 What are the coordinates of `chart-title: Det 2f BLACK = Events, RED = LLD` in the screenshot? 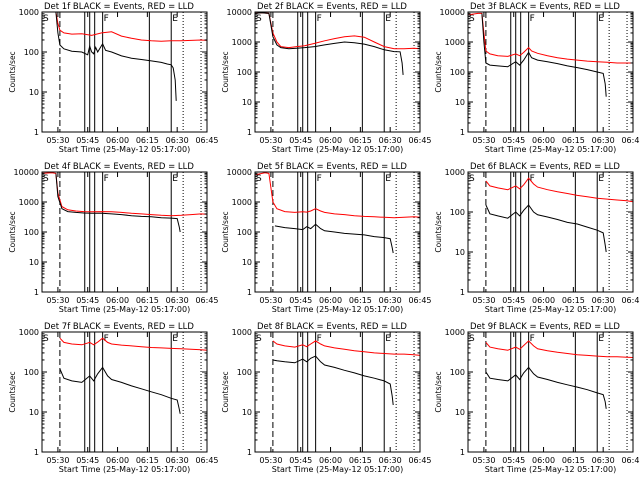 It's located at (332, 7).